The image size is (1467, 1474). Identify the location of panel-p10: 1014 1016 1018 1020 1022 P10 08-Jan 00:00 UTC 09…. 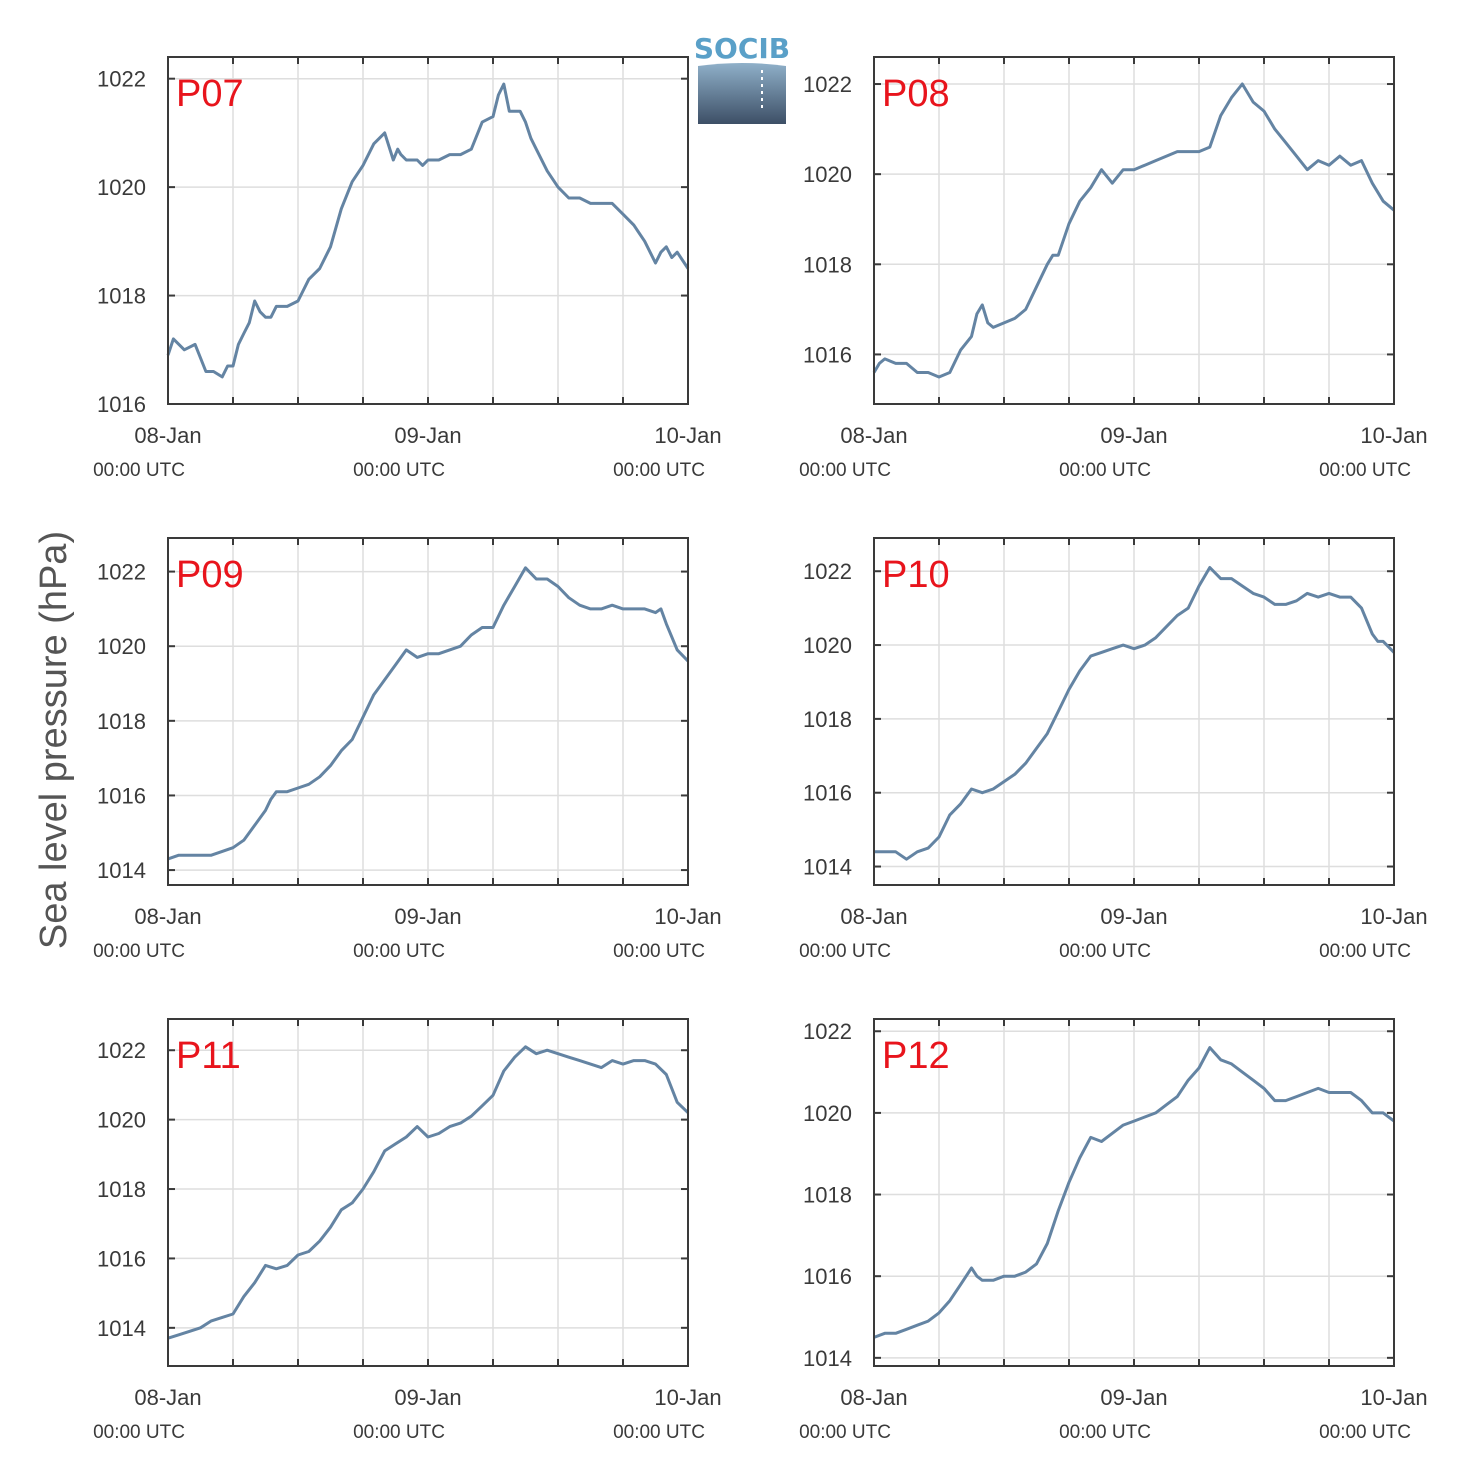
(1113, 749).